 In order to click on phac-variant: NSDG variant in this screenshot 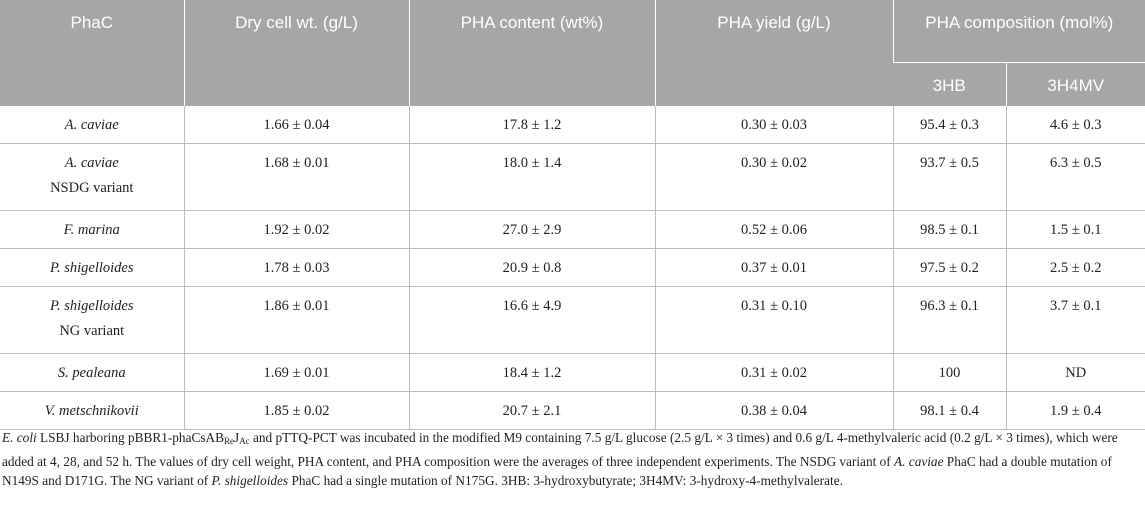, I will do `click(92, 188)`.